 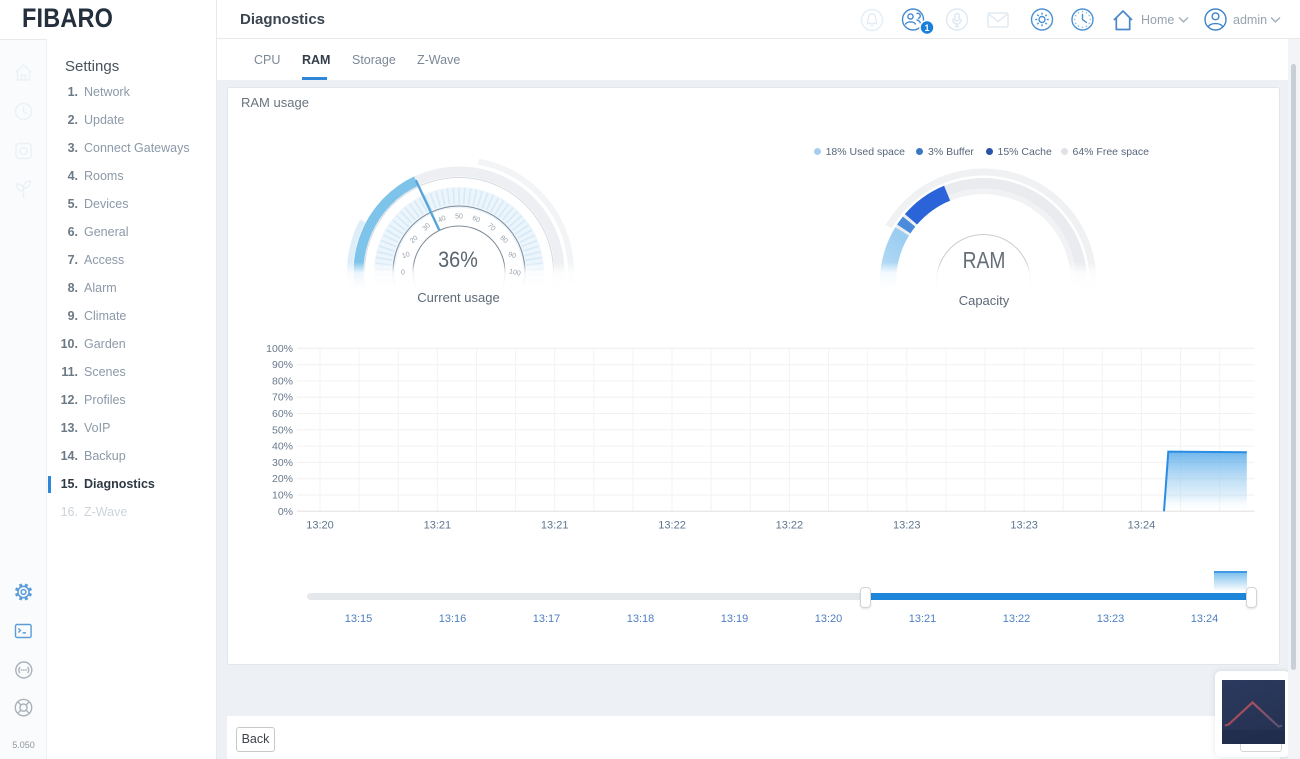 What do you see at coordinates (282, 496) in the screenshot?
I see `svg-text: 10%` at bounding box center [282, 496].